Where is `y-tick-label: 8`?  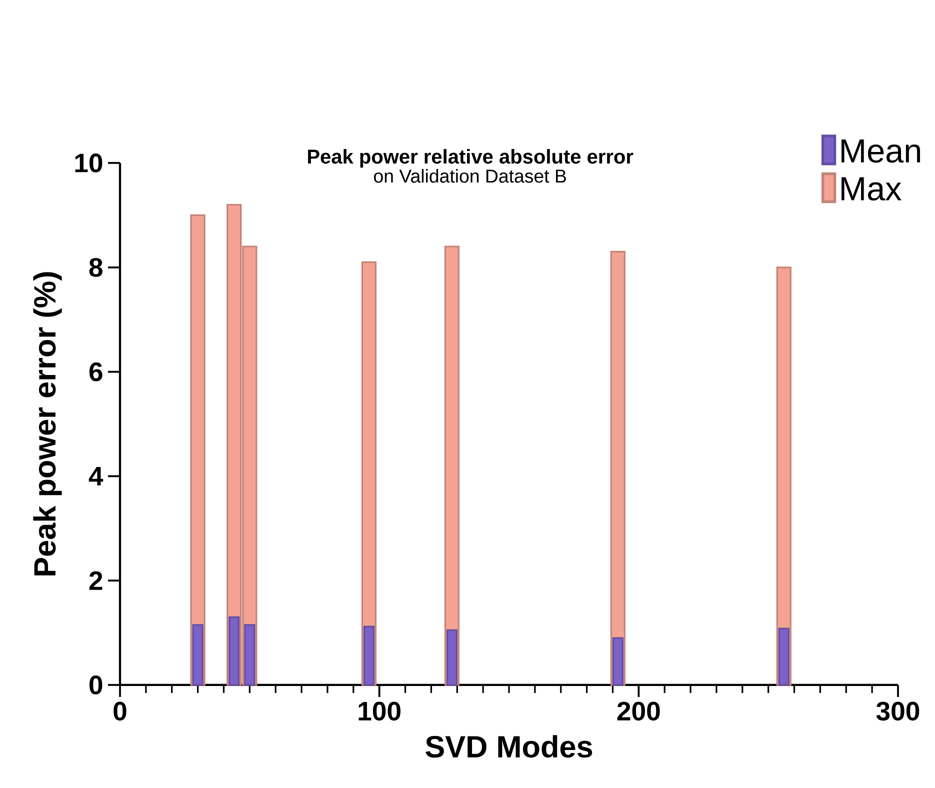
y-tick-label: 8 is located at coordinates (95, 267).